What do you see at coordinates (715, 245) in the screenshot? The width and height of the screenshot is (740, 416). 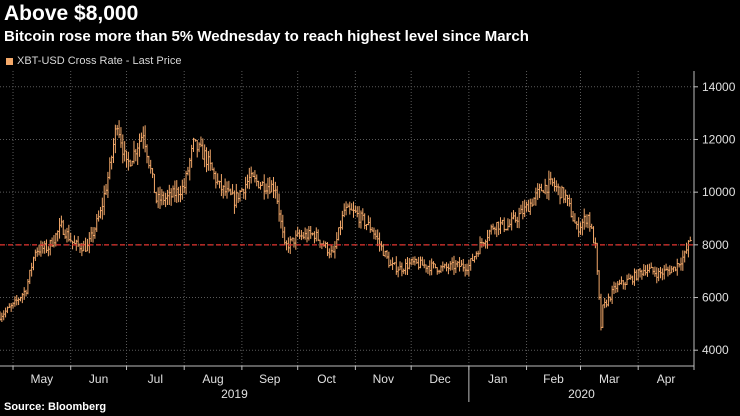 I see `y-tick-label: 8000` at bounding box center [715, 245].